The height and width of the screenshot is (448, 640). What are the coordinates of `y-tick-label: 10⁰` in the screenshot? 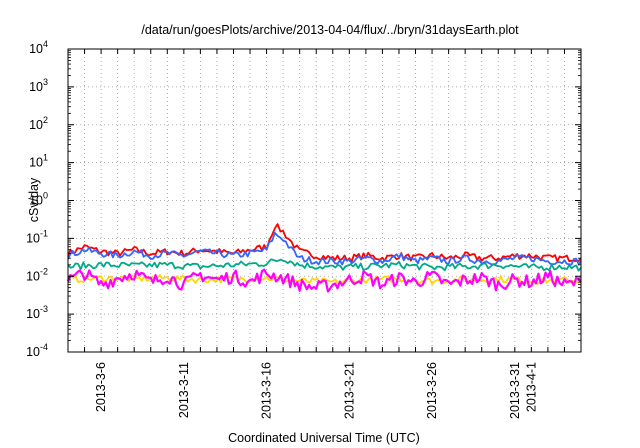 It's located at (38, 199).